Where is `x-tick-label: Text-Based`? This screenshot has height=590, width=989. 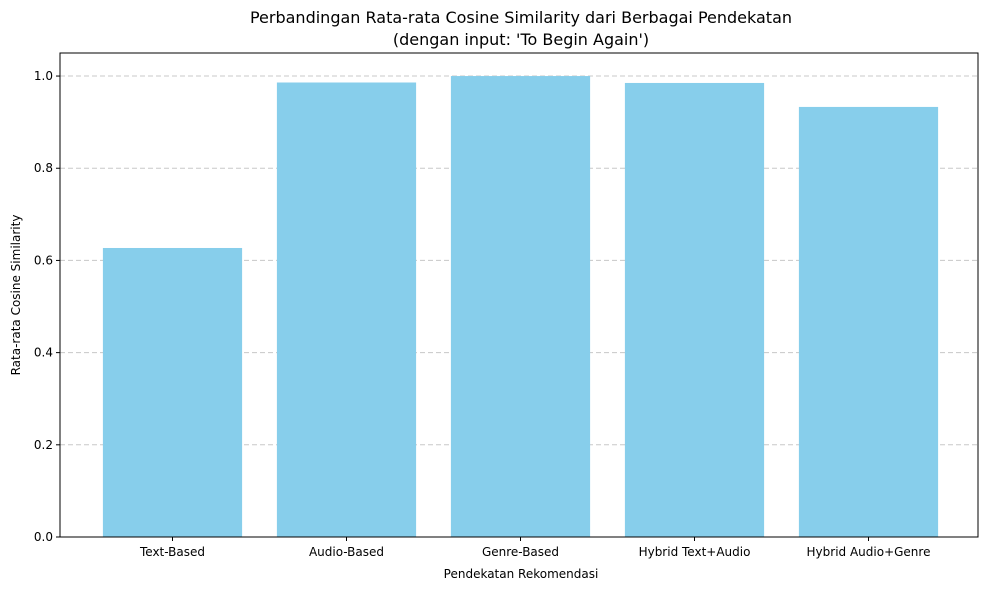 x-tick-label: Text-Based is located at coordinates (172, 552).